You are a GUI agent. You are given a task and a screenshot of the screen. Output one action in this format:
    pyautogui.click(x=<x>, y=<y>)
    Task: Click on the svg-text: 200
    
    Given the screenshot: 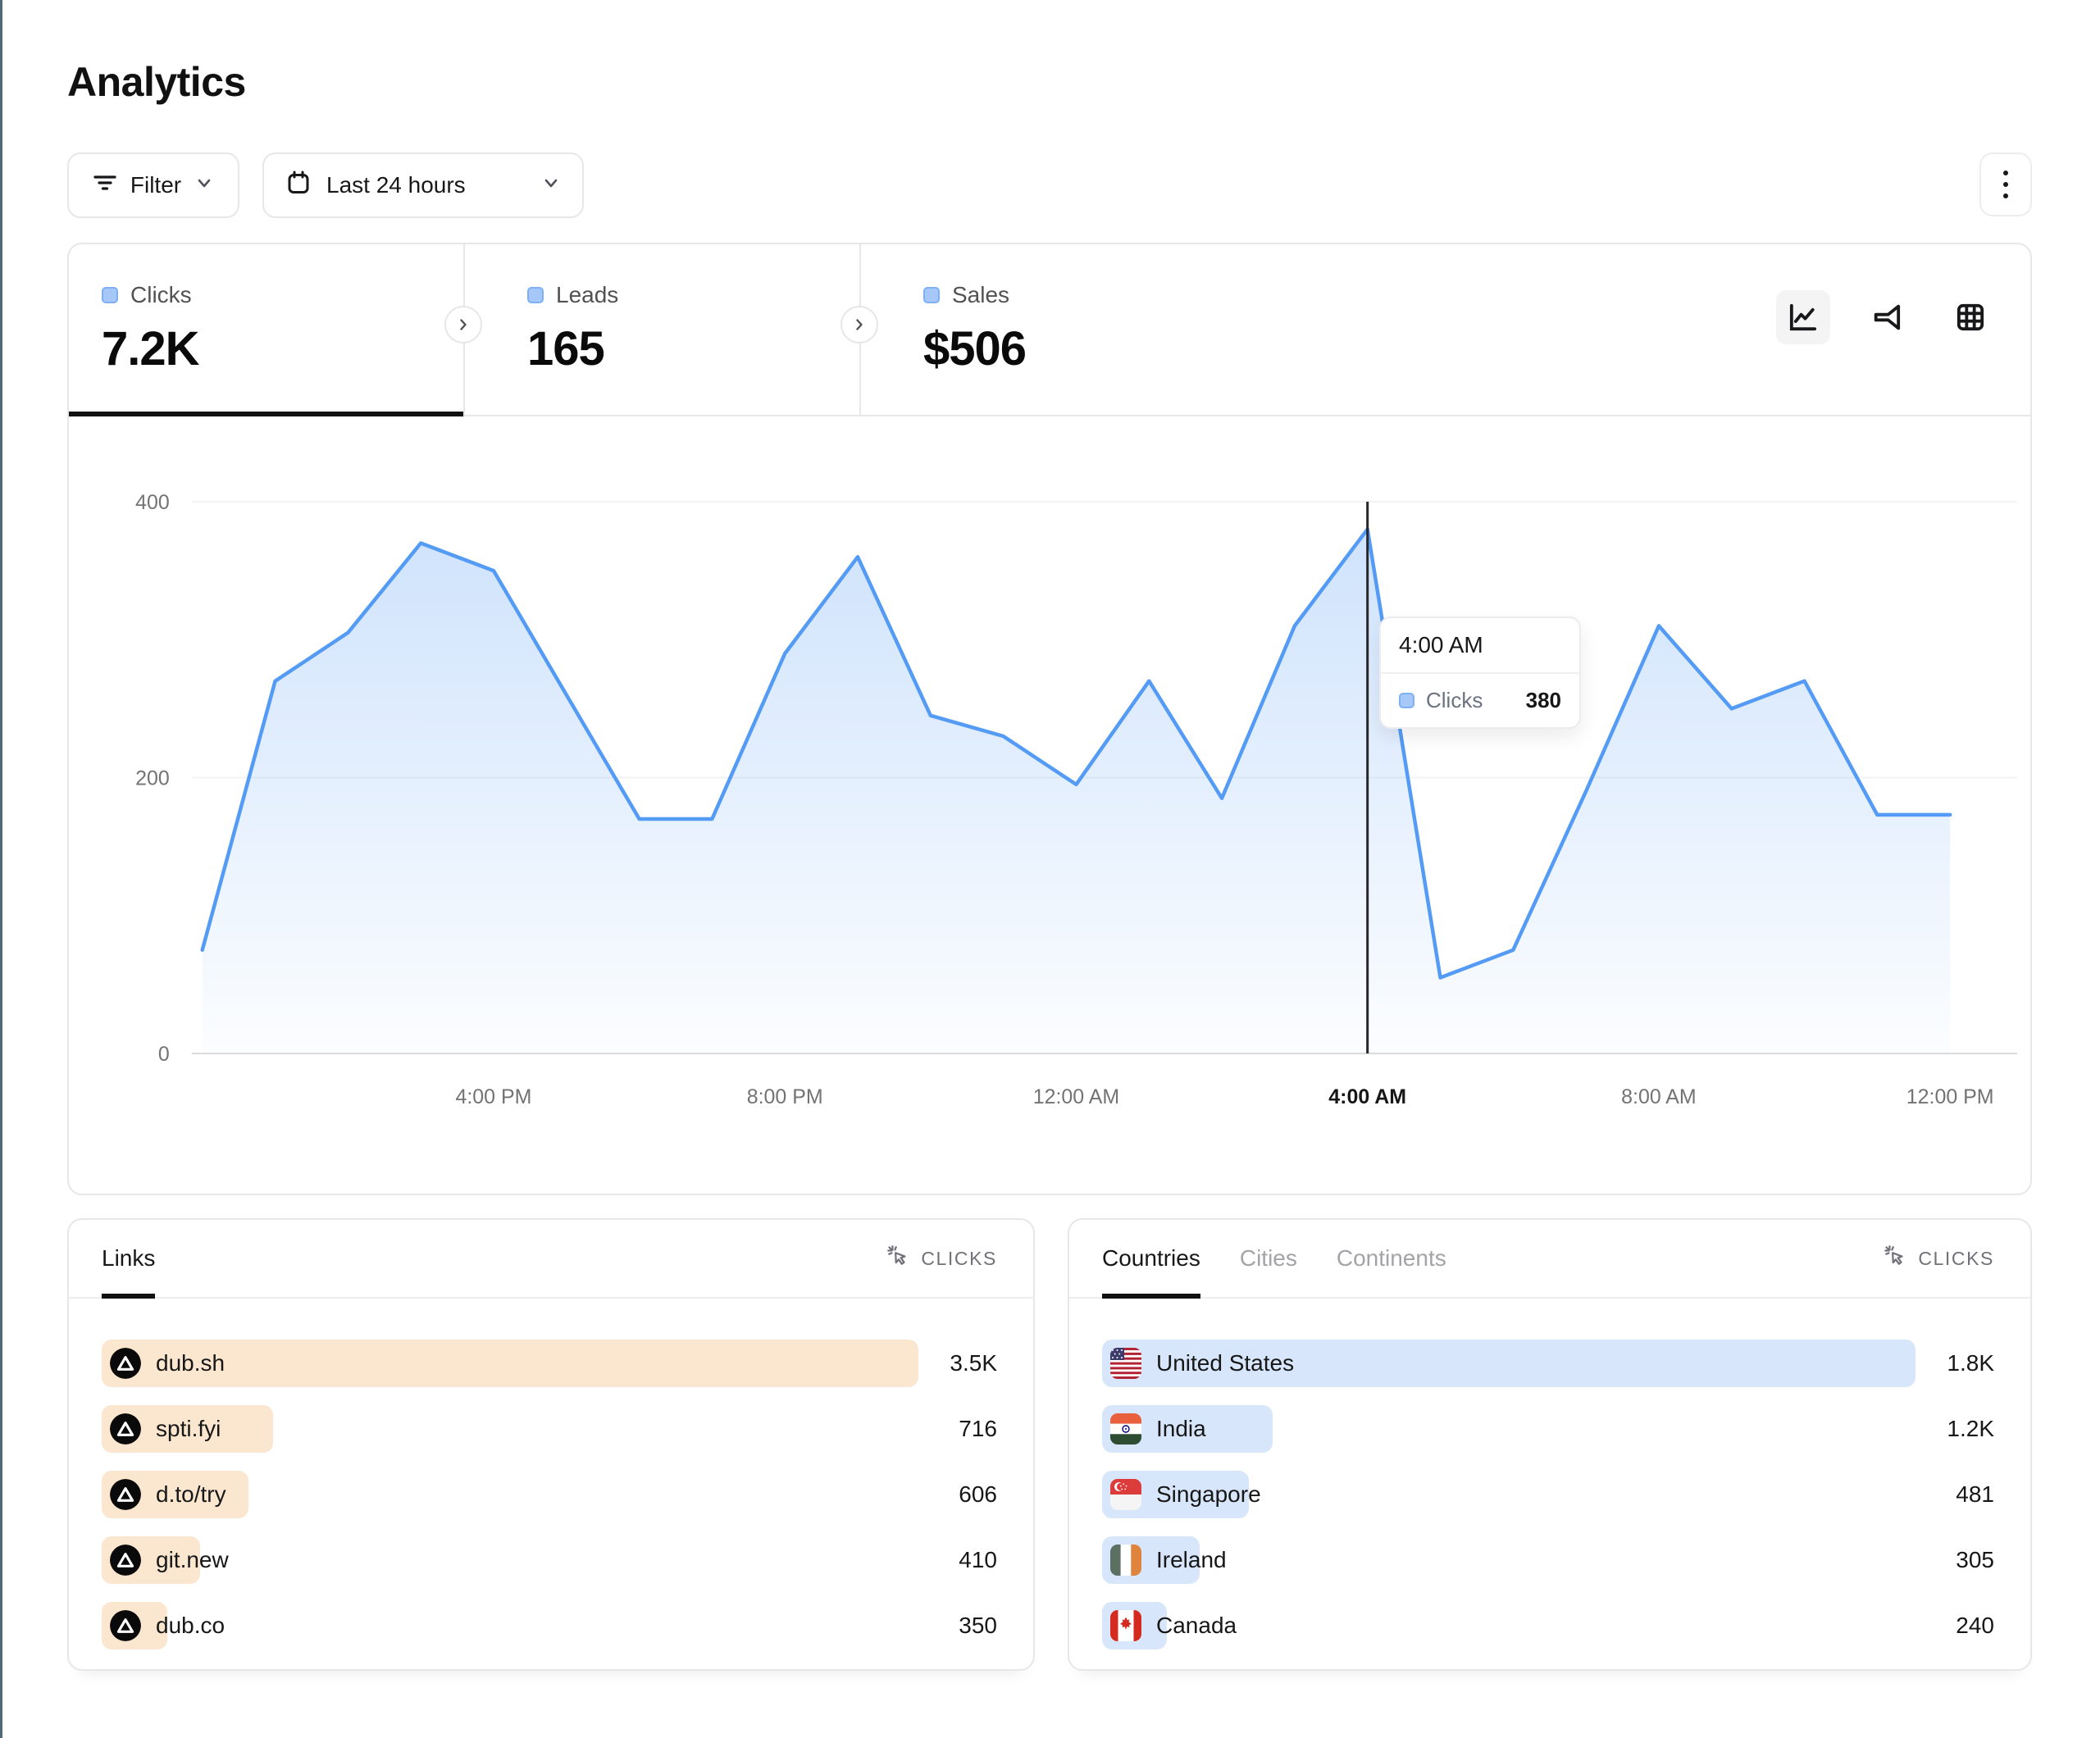 What is the action you would take?
    pyautogui.click(x=152, y=778)
    